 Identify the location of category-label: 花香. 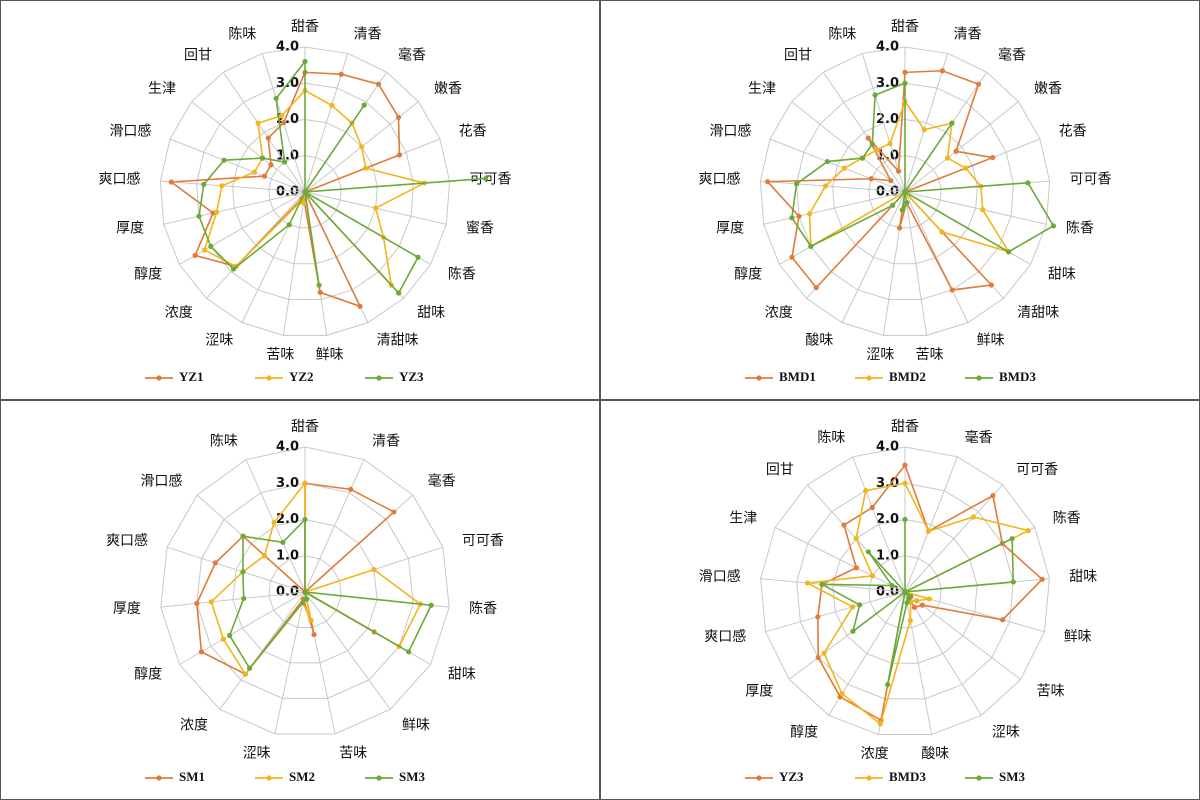
(1073, 132).